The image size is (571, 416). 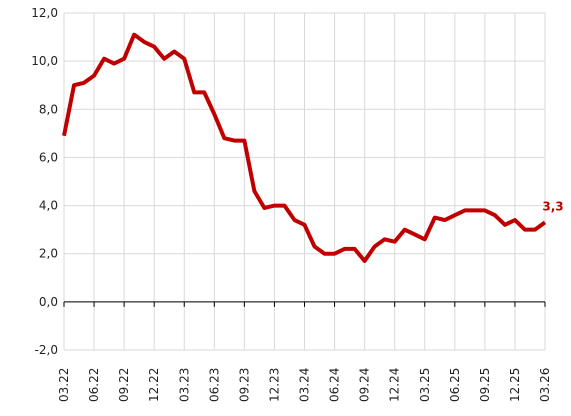 I want to click on x-tick-label: 03.23, so click(x=184, y=385).